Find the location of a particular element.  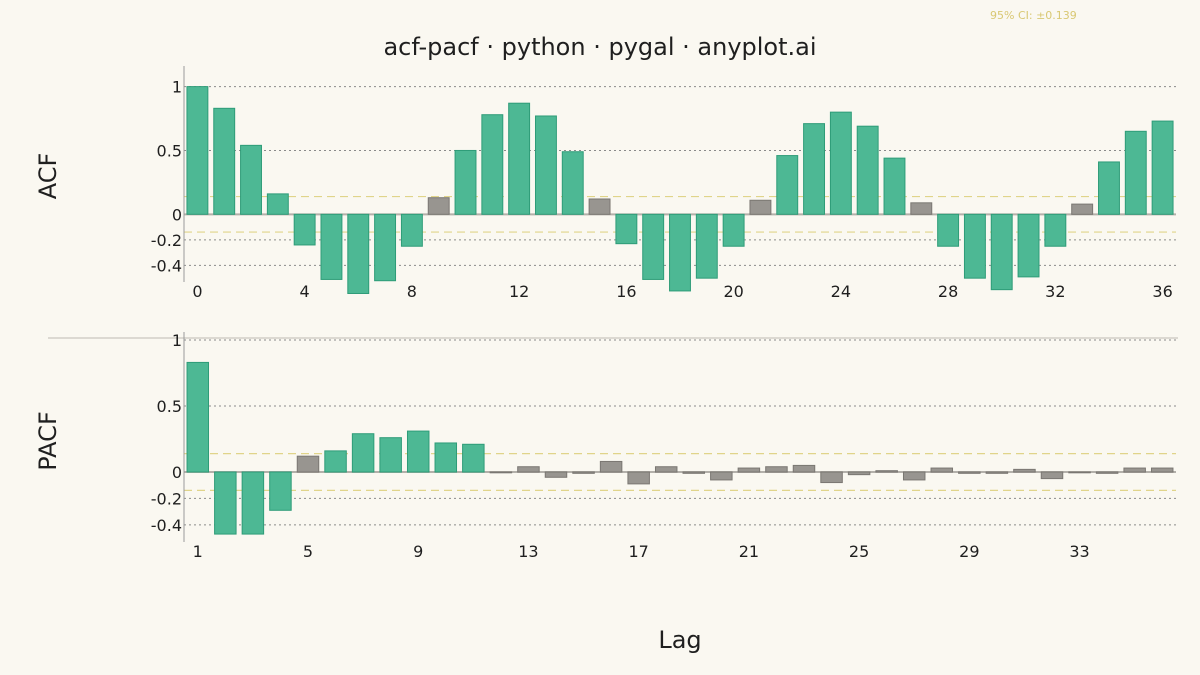

x-tick-label: 0 is located at coordinates (197, 291).